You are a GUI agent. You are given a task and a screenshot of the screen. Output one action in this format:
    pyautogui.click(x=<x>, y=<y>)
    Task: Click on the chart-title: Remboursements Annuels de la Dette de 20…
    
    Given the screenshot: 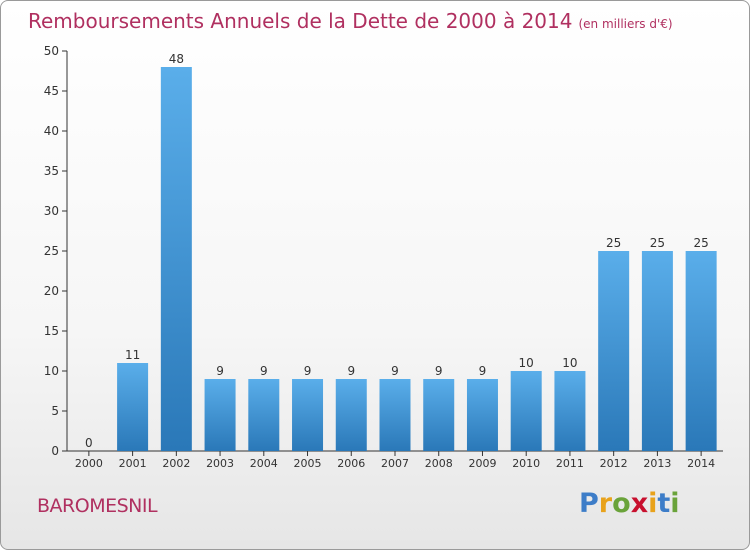 What is the action you would take?
    pyautogui.click(x=350, y=21)
    